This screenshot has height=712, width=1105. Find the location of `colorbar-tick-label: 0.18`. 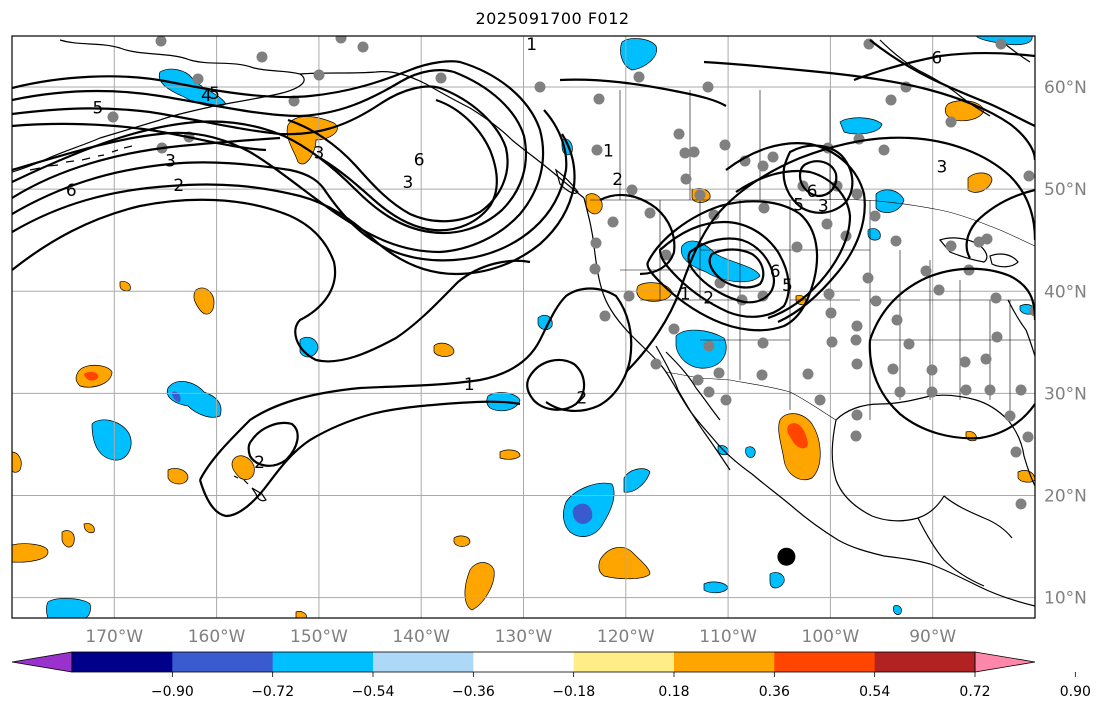

colorbar-tick-label: 0.18 is located at coordinates (673, 692).